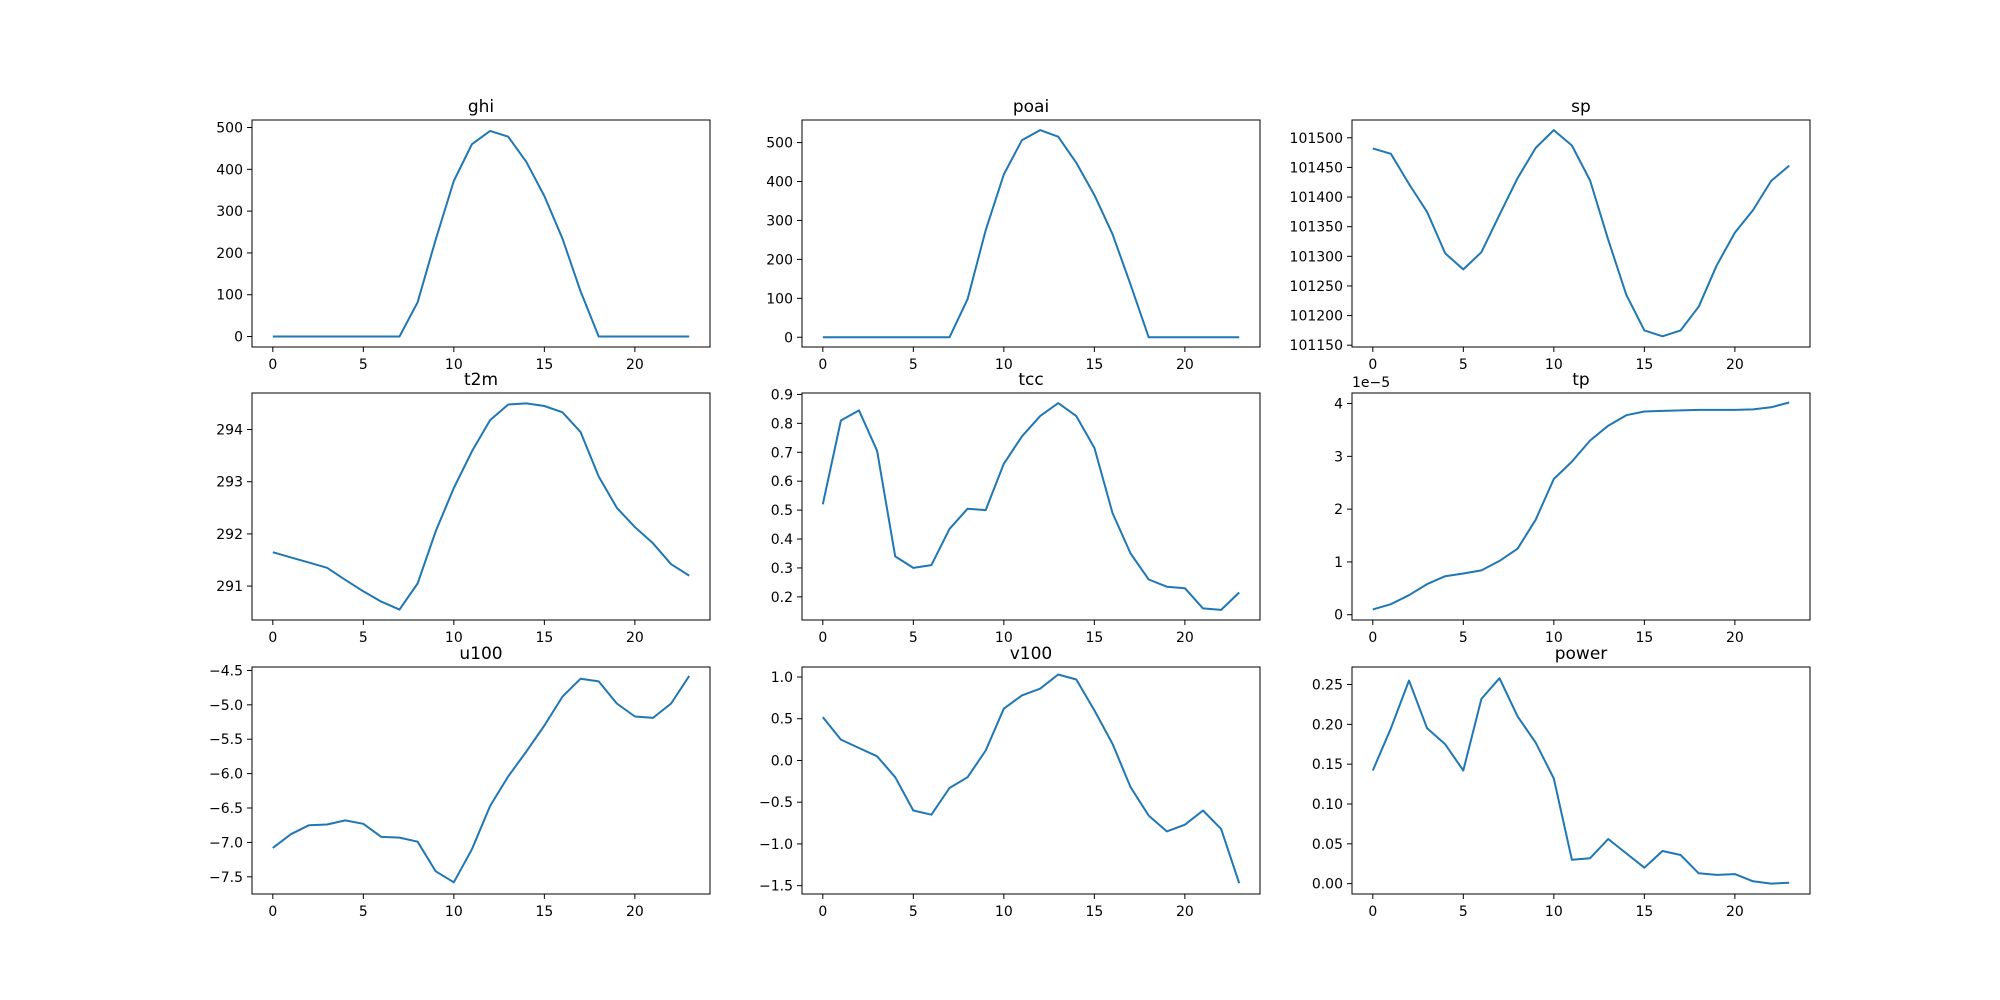 The width and height of the screenshot is (2000, 1000). Describe the element at coordinates (782, 720) in the screenshot. I see `y-tick-label: 0.5` at that location.